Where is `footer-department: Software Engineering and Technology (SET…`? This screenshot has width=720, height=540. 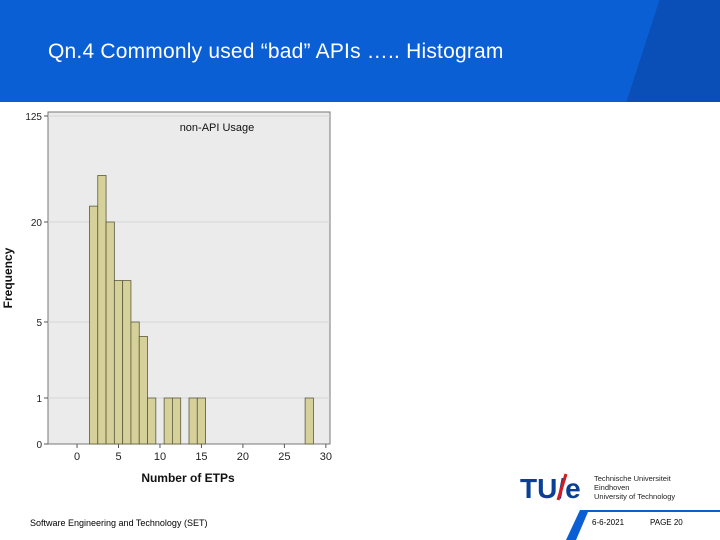
footer-department: Software Engineering and Technology (SET… is located at coordinates (119, 523).